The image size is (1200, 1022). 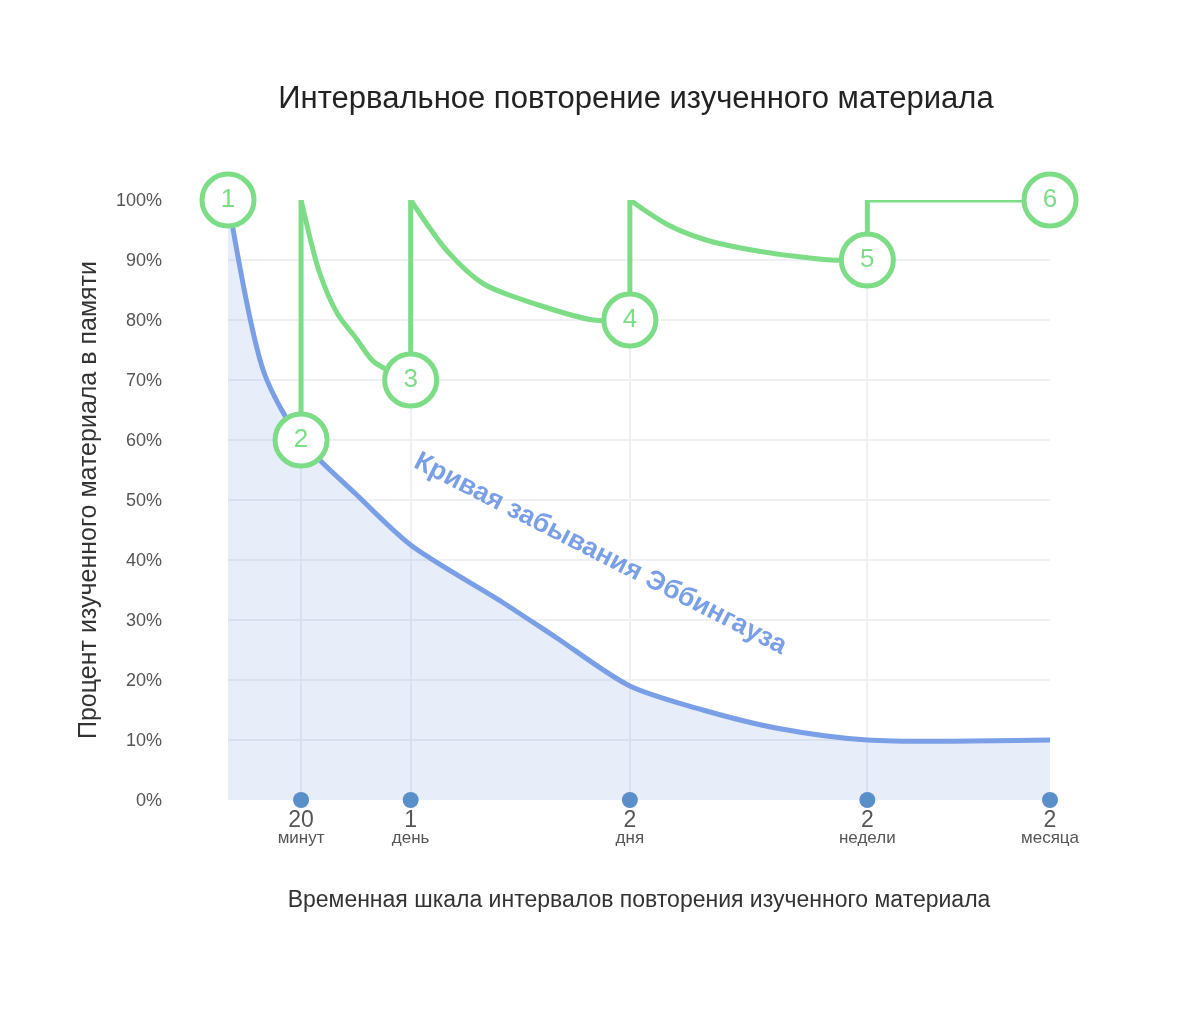 What do you see at coordinates (148, 800) in the screenshot?
I see `y-tick-label: 0%` at bounding box center [148, 800].